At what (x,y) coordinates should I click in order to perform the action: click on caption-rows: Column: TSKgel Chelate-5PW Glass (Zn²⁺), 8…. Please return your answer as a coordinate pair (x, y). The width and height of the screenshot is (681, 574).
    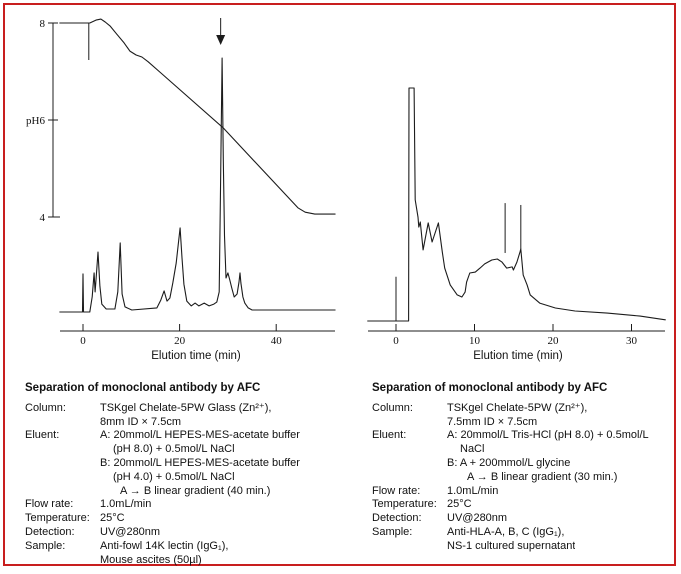
    Looking at the image, I should click on (190, 485).